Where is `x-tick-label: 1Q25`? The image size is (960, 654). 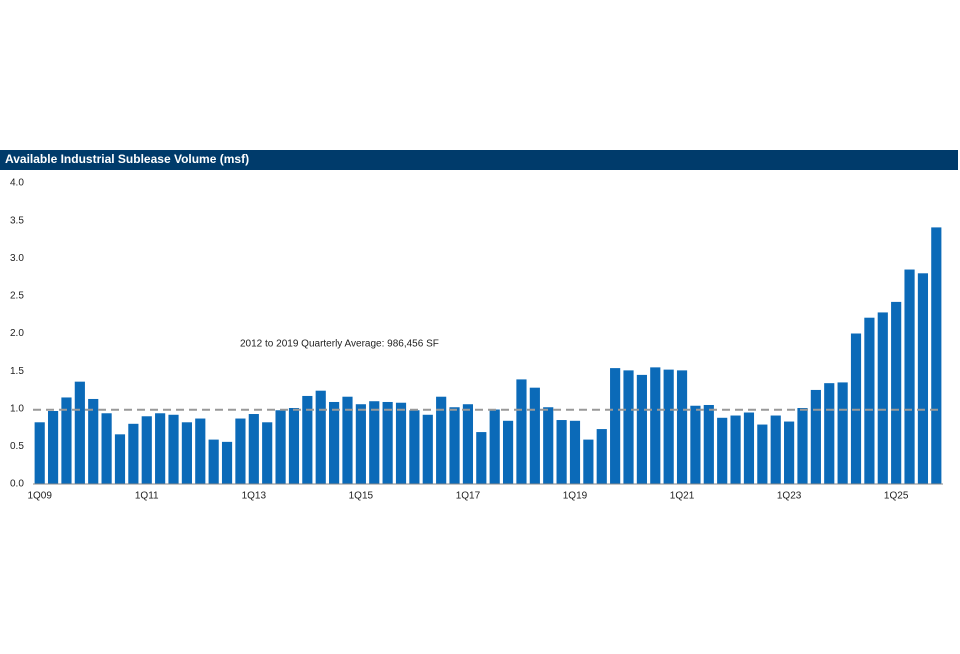 x-tick-label: 1Q25 is located at coordinates (896, 496).